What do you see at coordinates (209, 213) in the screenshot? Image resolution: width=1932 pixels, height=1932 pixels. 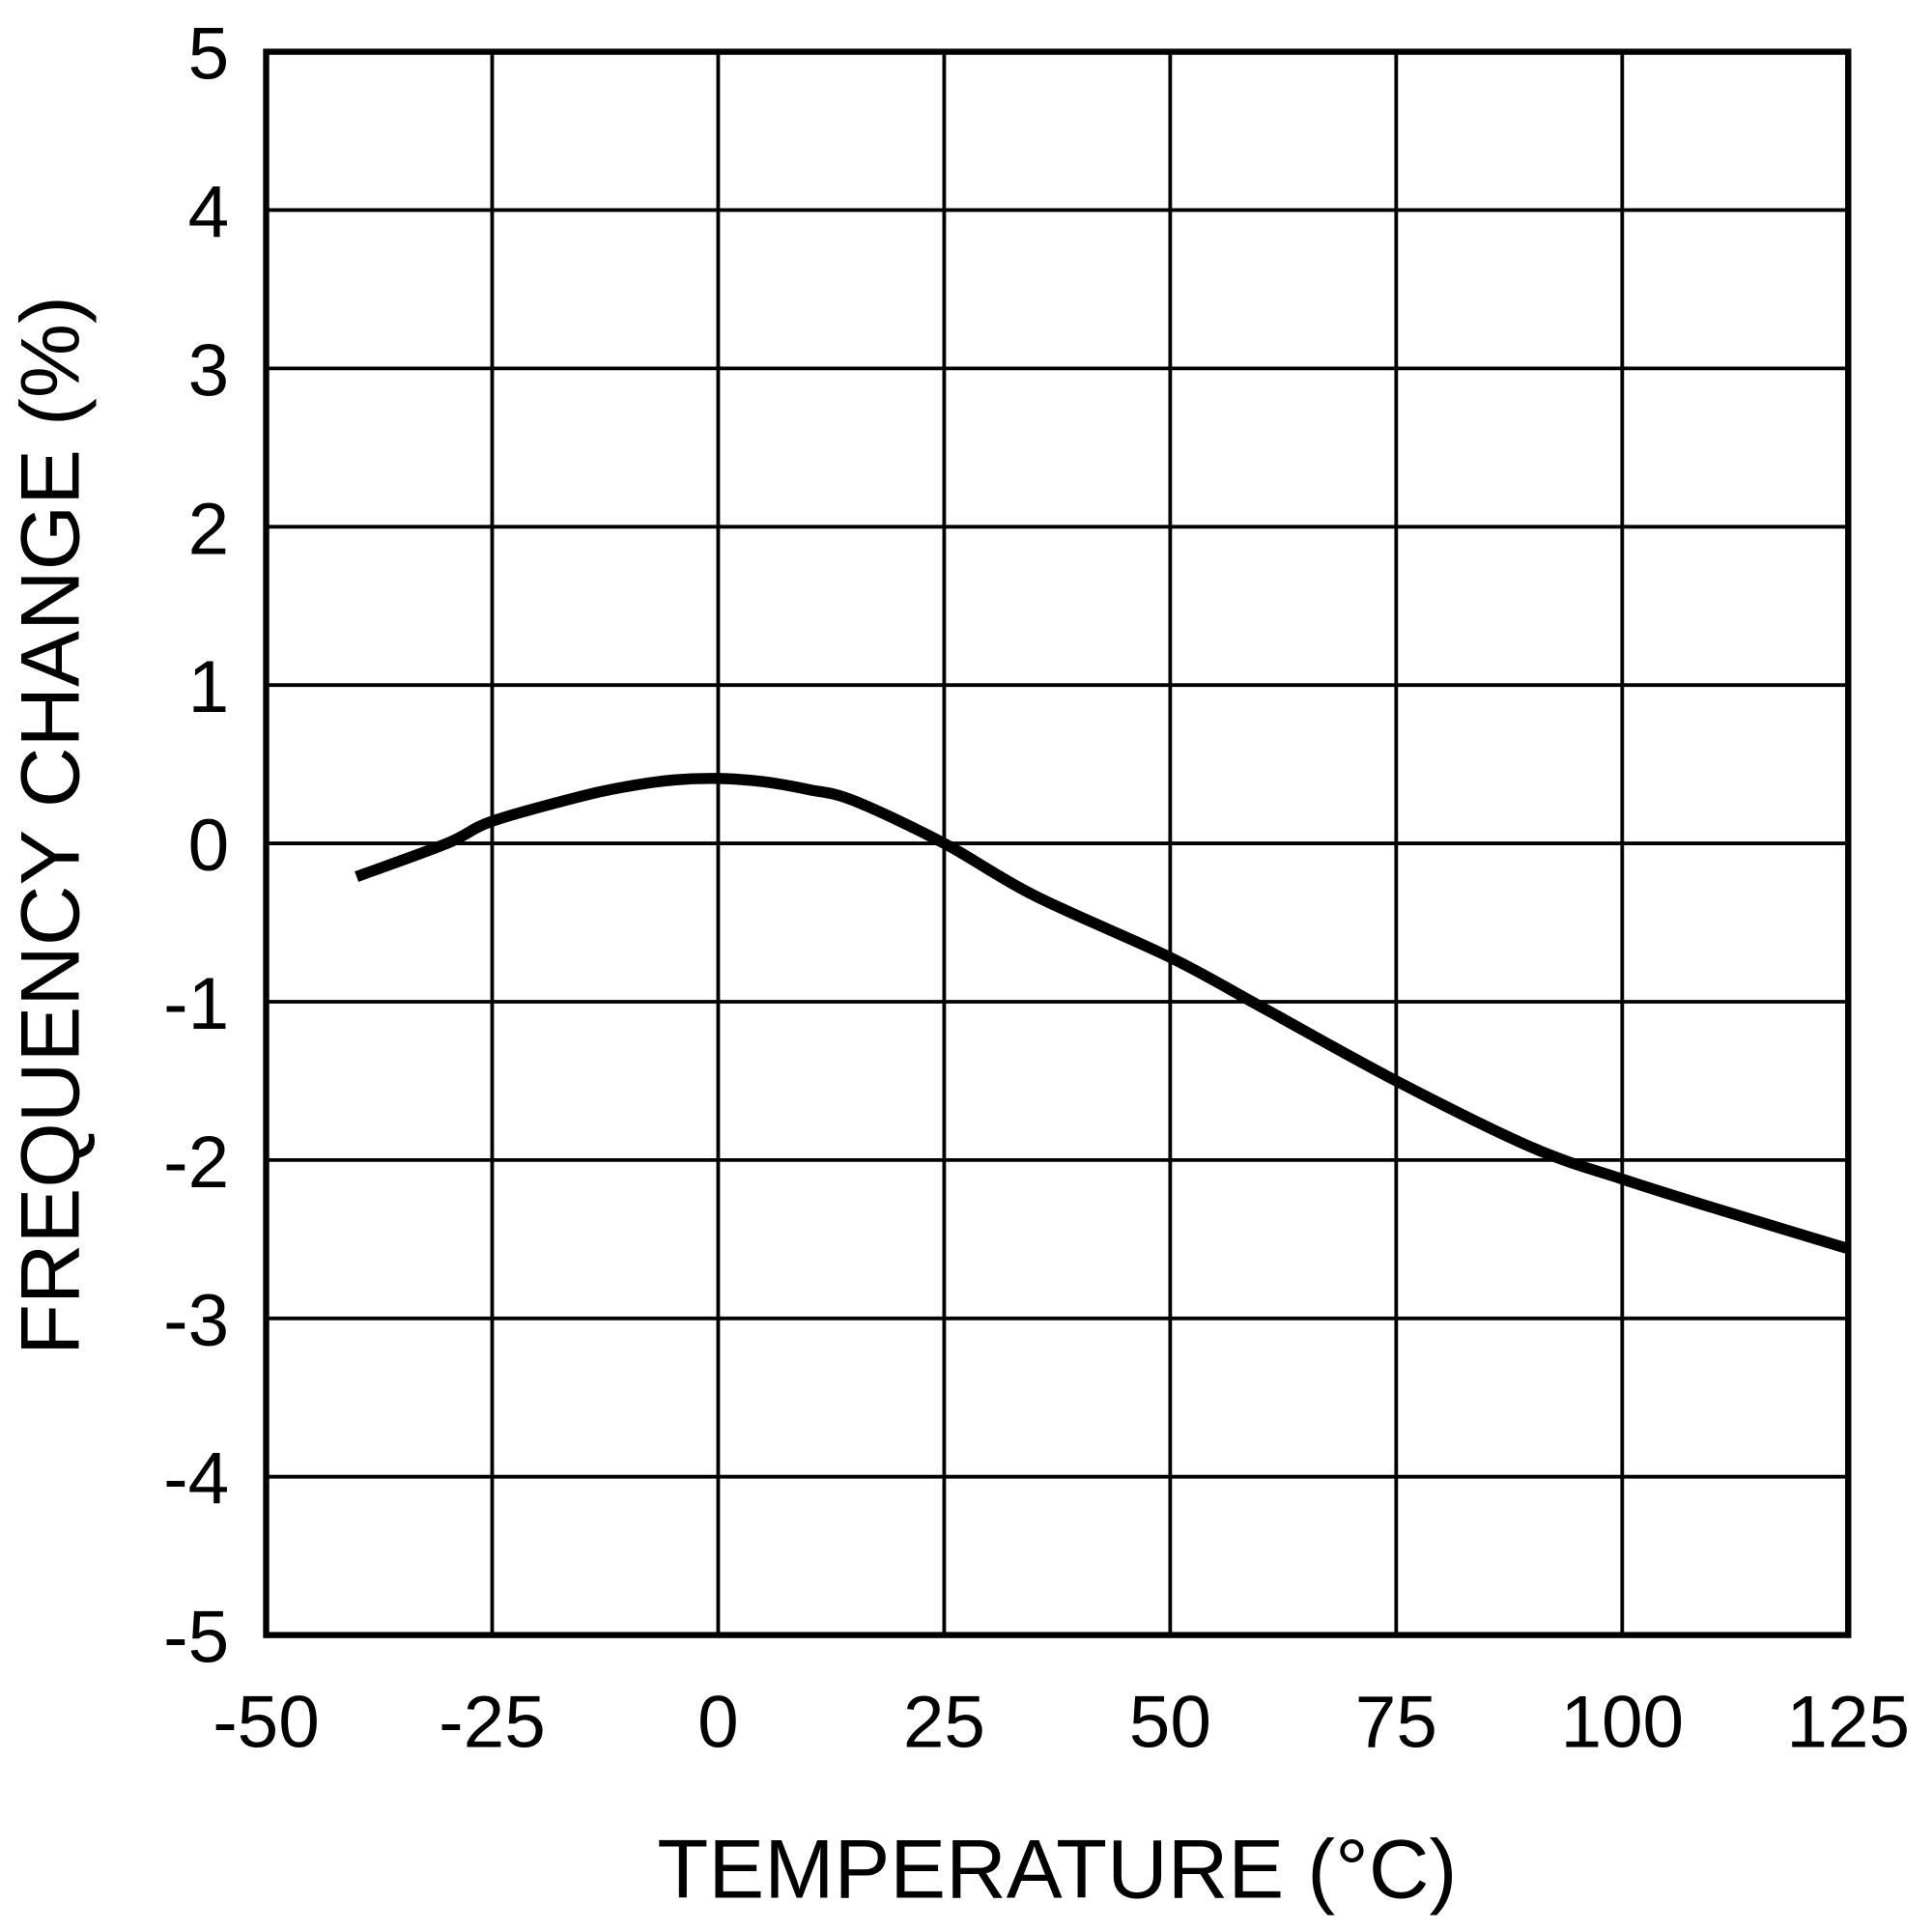 I see `y-tick-label: 4` at bounding box center [209, 213].